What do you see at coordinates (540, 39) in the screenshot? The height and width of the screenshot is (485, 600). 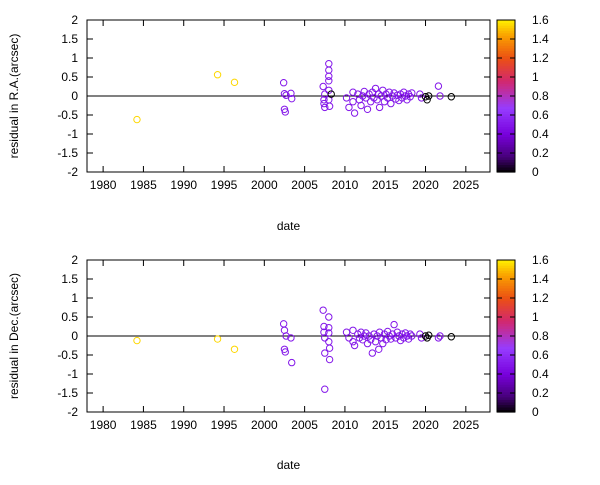 I see `panel1-colorbar-tick-label: 1.4` at bounding box center [540, 39].